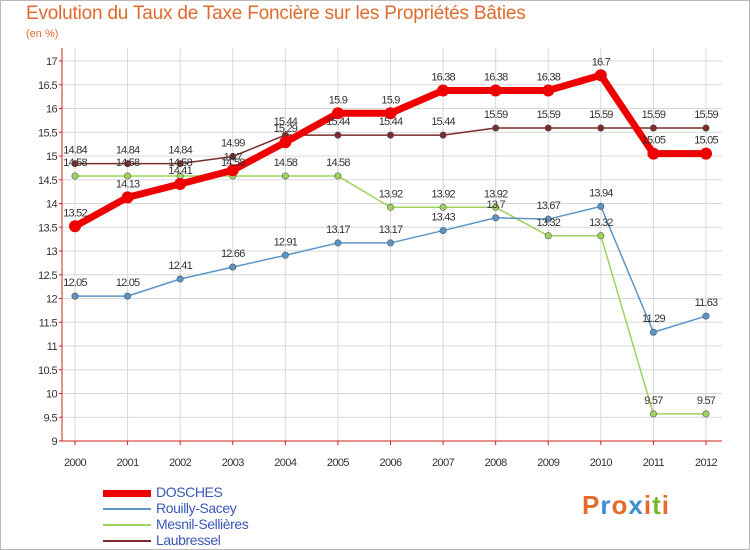 The height and width of the screenshot is (550, 750). Describe the element at coordinates (188, 540) in the screenshot. I see `legend-label-laubressel: Laubressel` at that location.